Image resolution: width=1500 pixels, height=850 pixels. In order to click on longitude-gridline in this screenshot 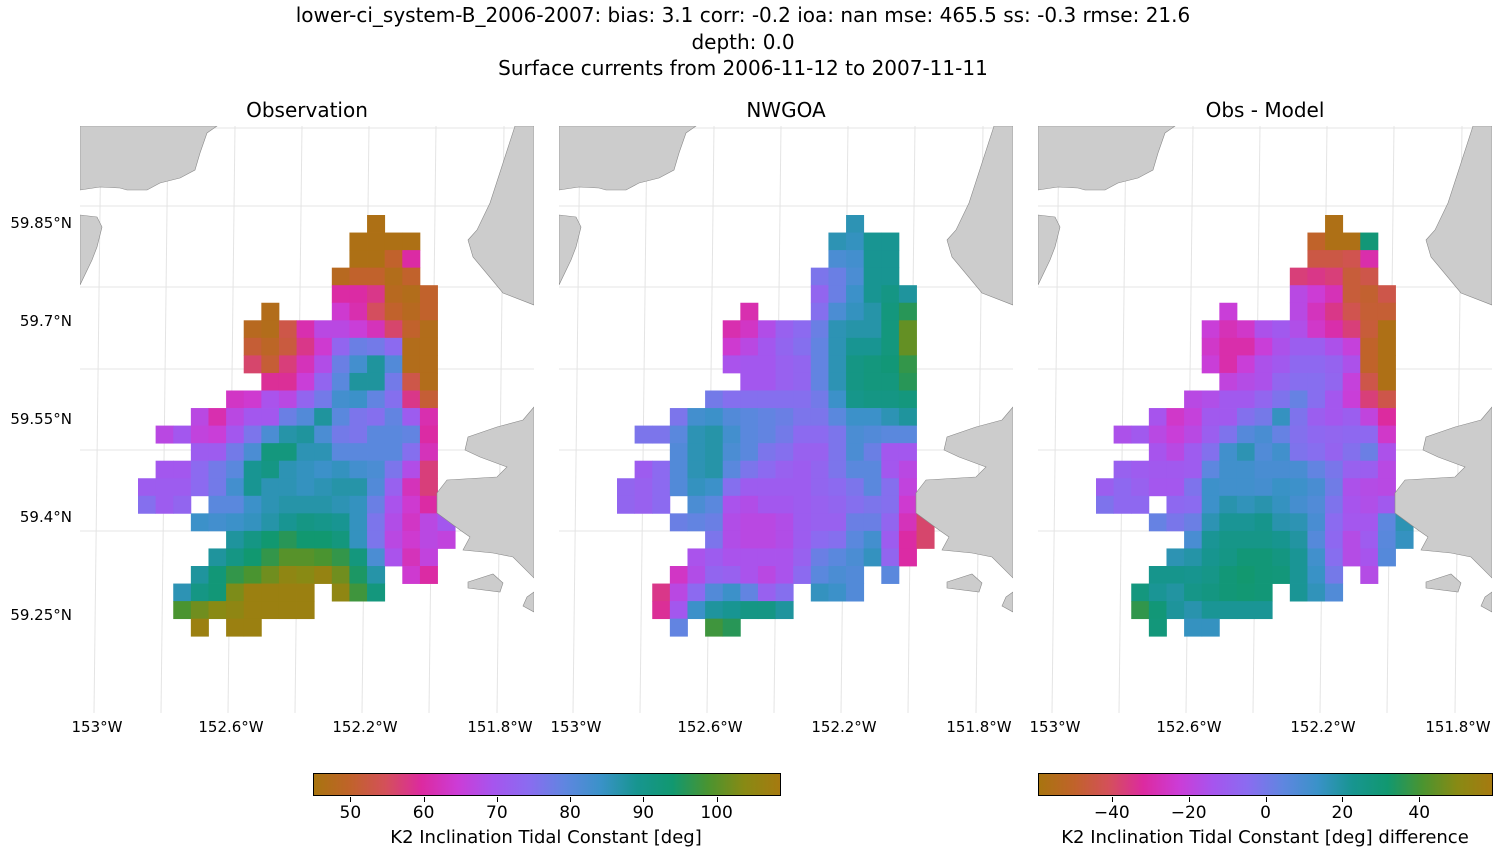, I will do `click(576, 419)`.